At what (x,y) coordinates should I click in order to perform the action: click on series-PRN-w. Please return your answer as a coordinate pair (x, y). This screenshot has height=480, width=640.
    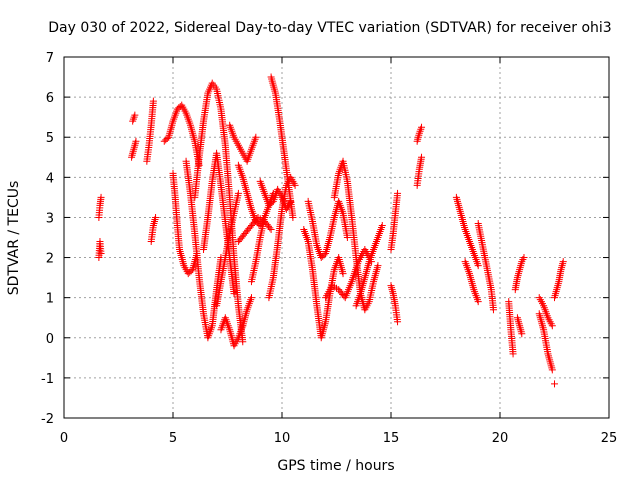
    Looking at the image, I should click on (327, 229).